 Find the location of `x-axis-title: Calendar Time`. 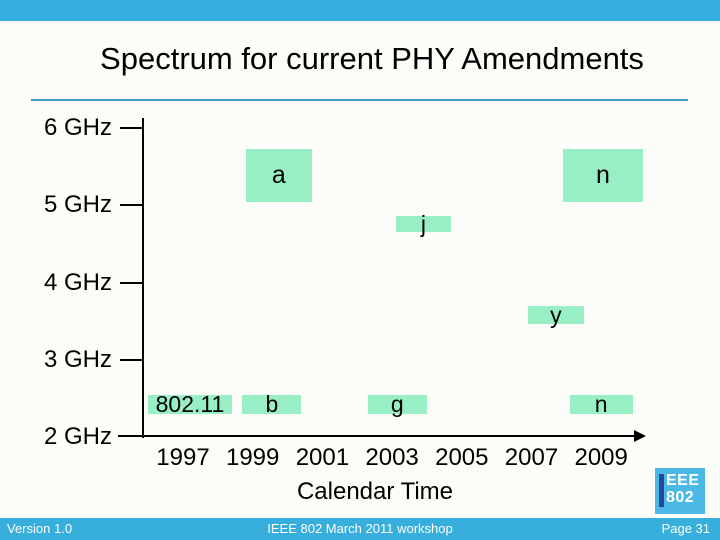

x-axis-title: Calendar Time is located at coordinates (375, 491).